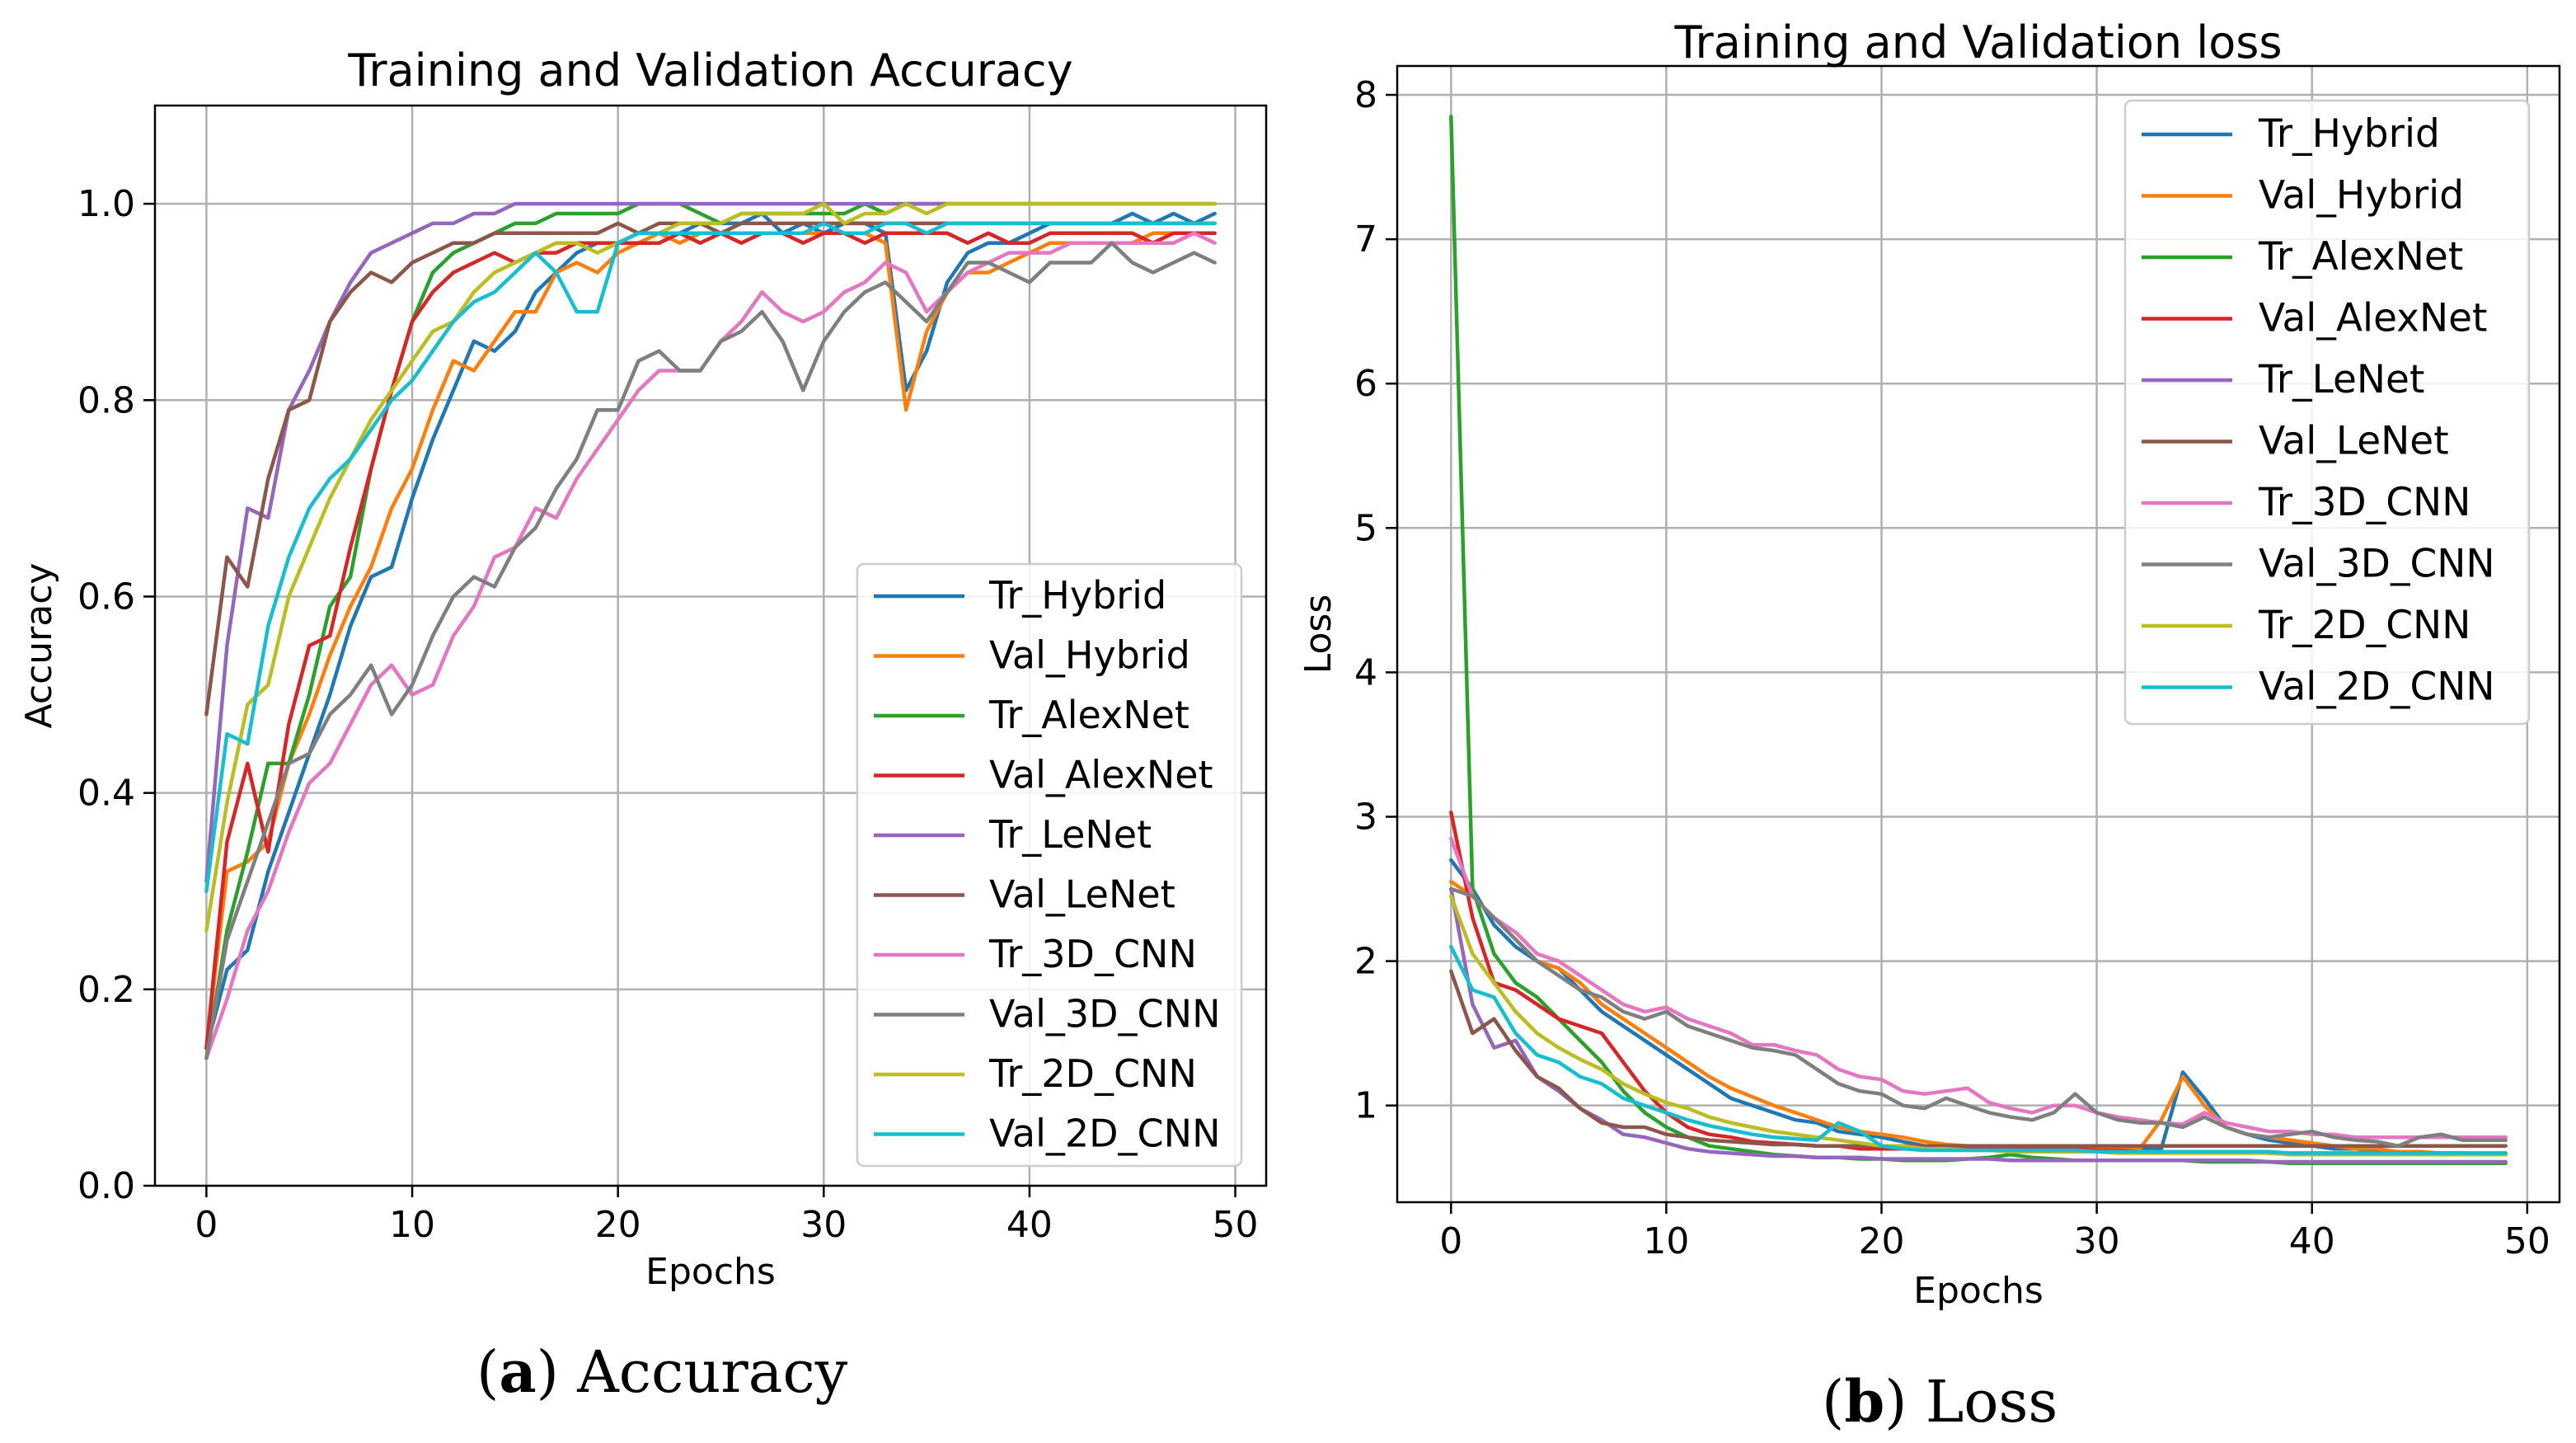 This screenshot has width=2576, height=1443. What do you see at coordinates (1978, 42) in the screenshot?
I see `loss-title: Training and Validation loss` at bounding box center [1978, 42].